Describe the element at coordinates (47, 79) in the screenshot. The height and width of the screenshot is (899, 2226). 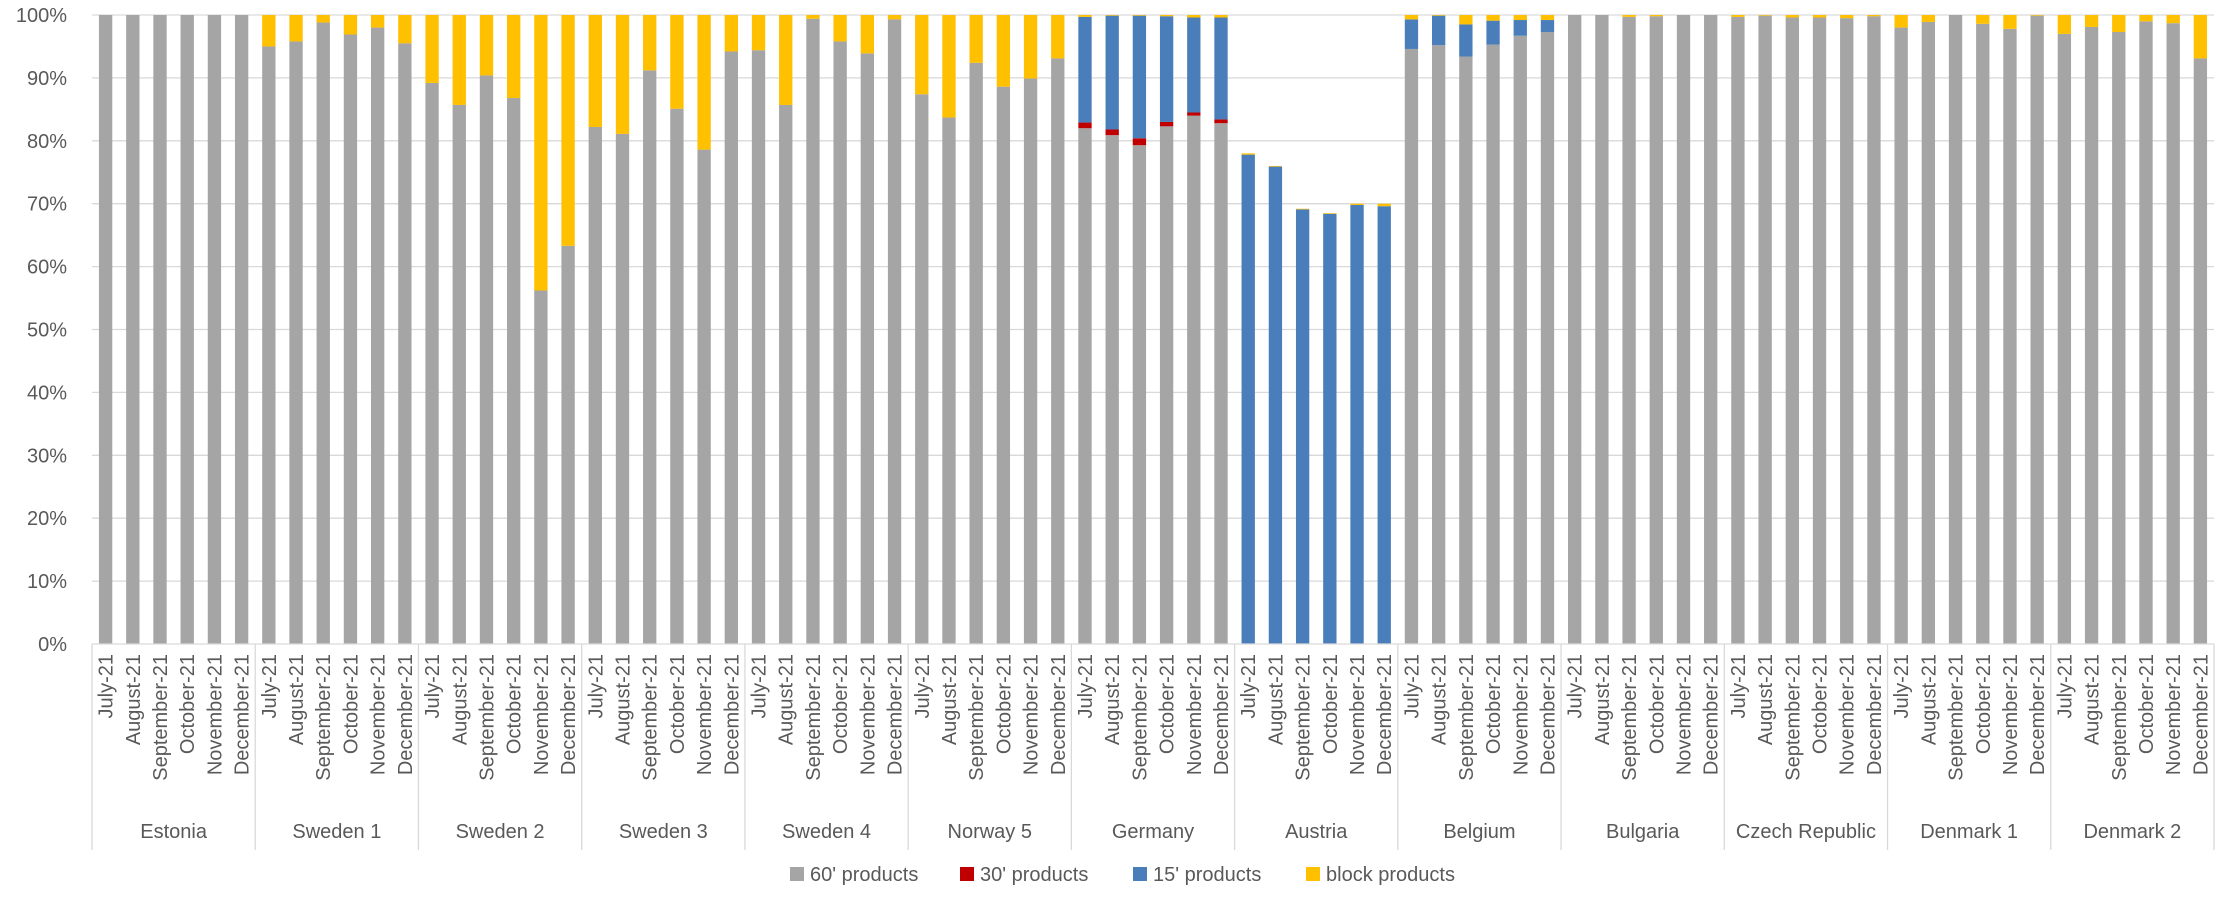
I see `y-tick-label: 90%` at that location.